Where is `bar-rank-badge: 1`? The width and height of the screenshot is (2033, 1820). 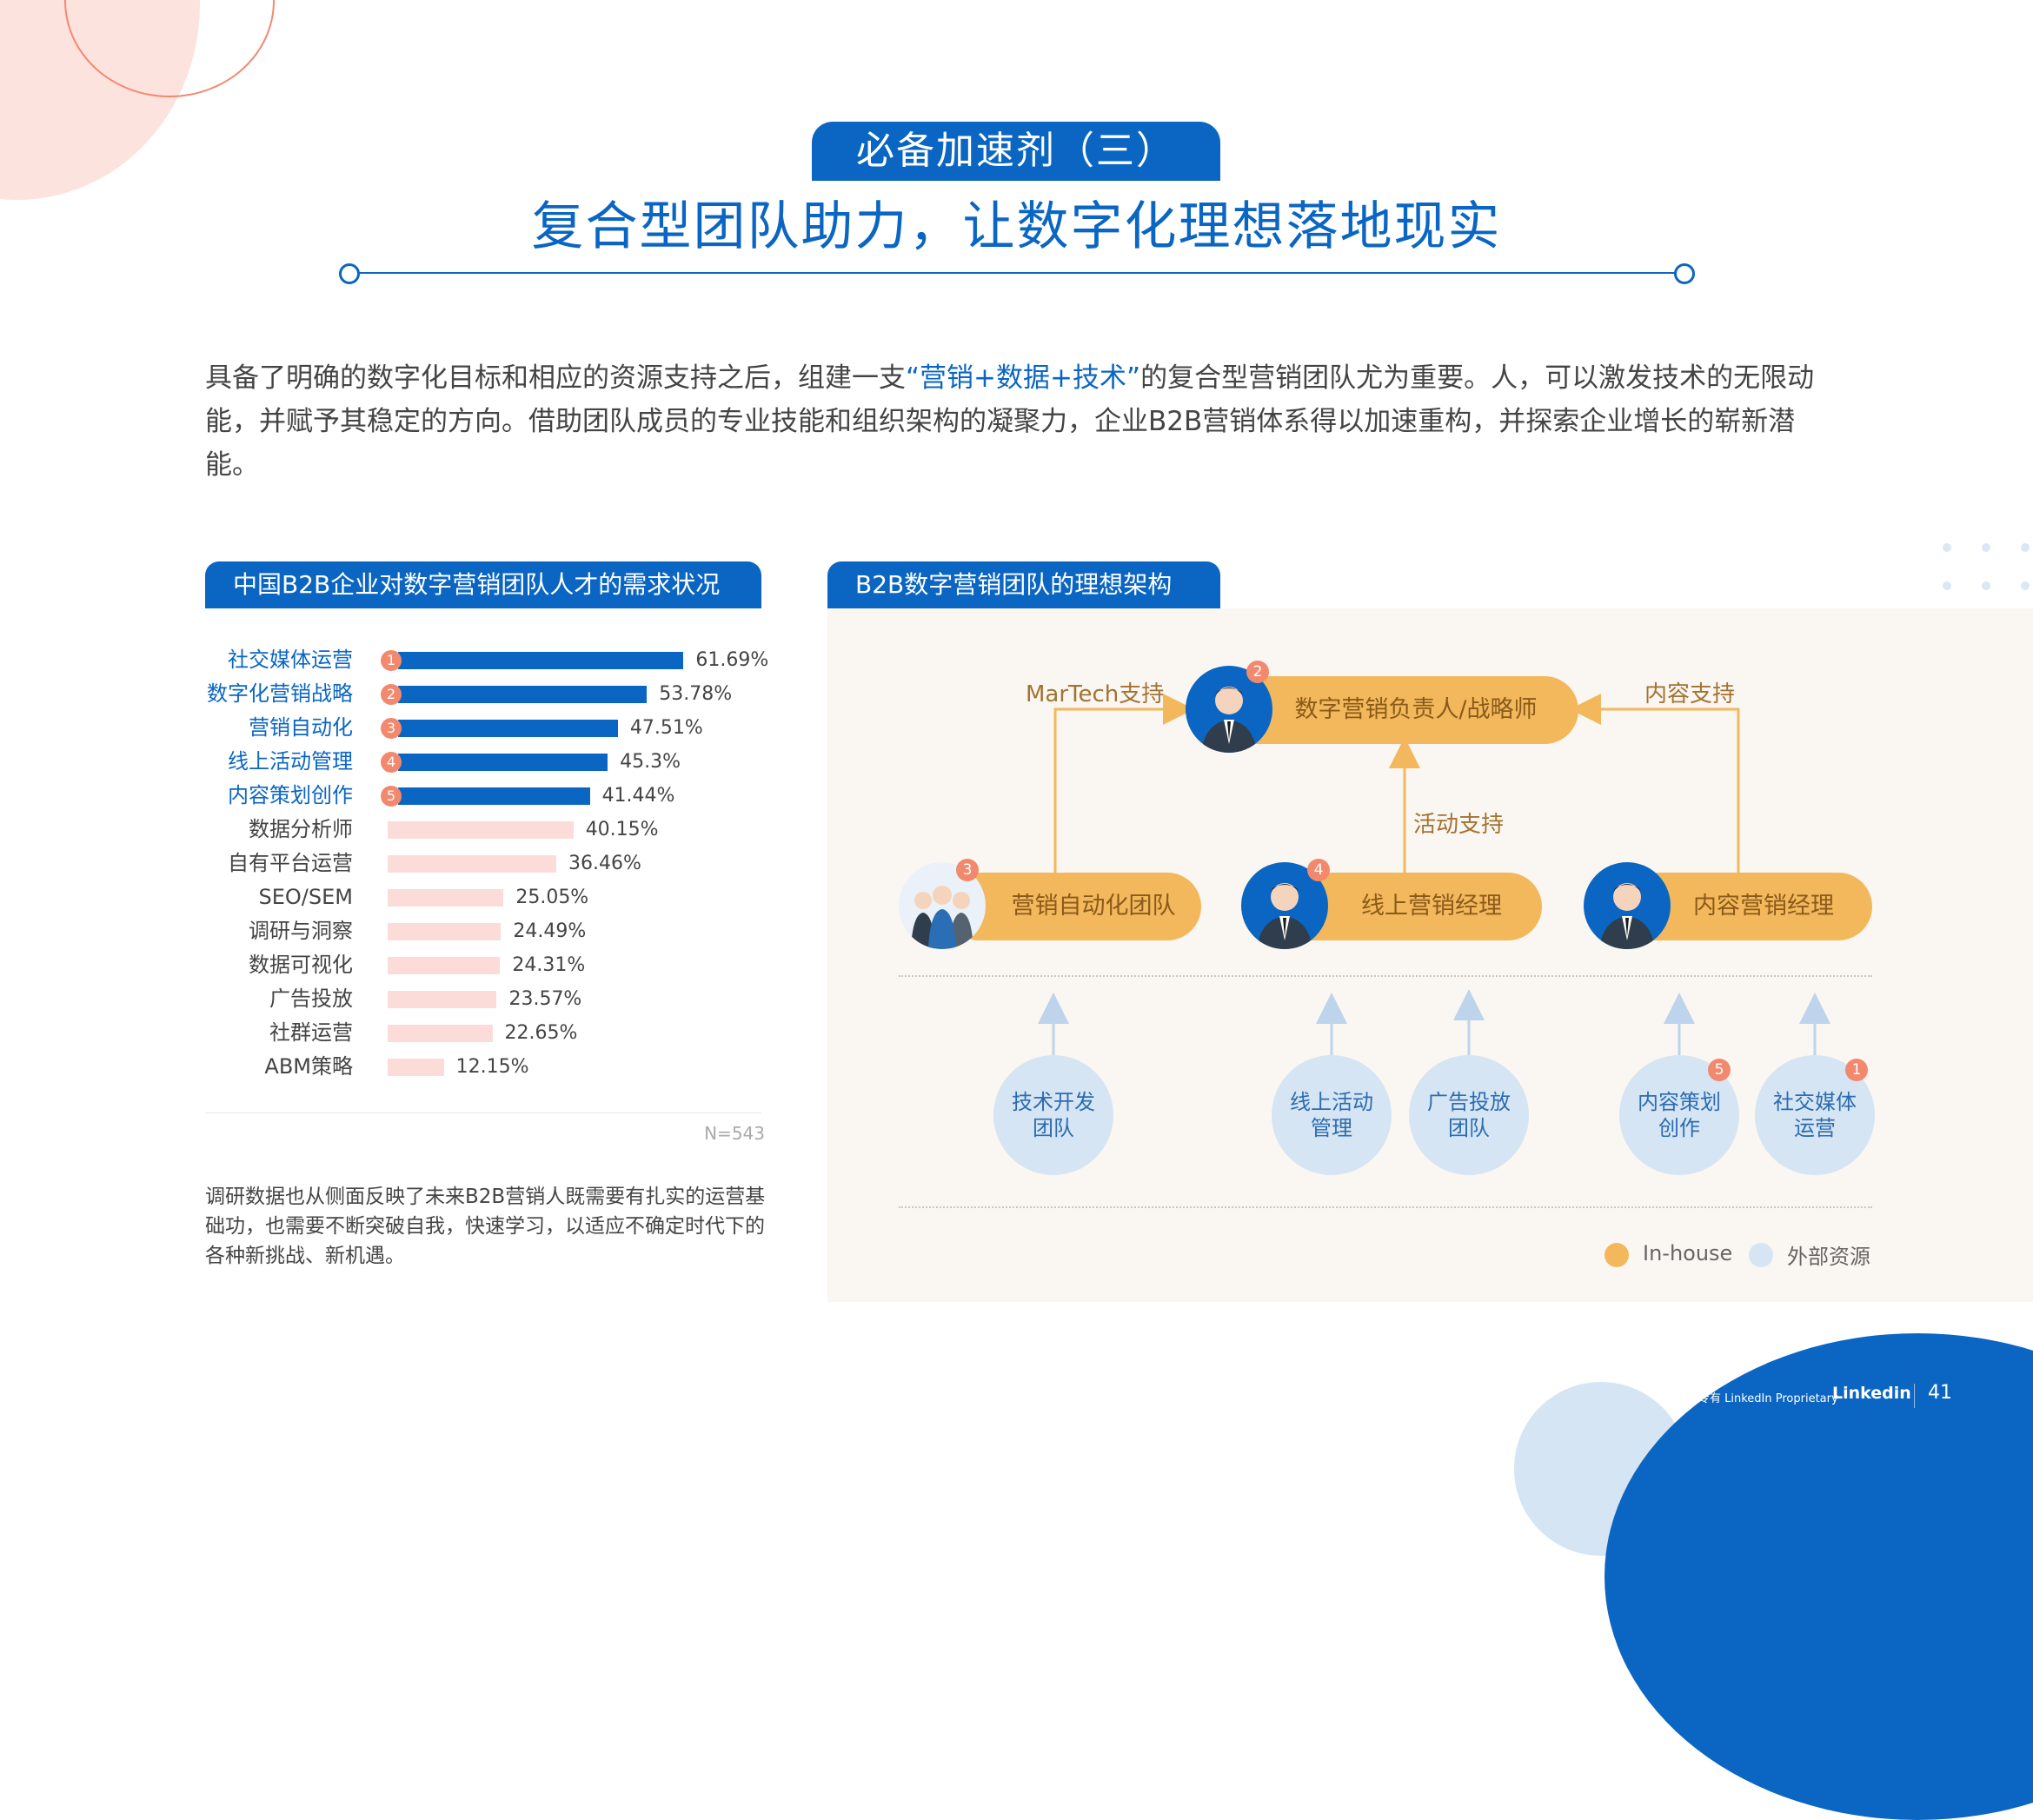
bar-rank-badge: 1 is located at coordinates (391, 660).